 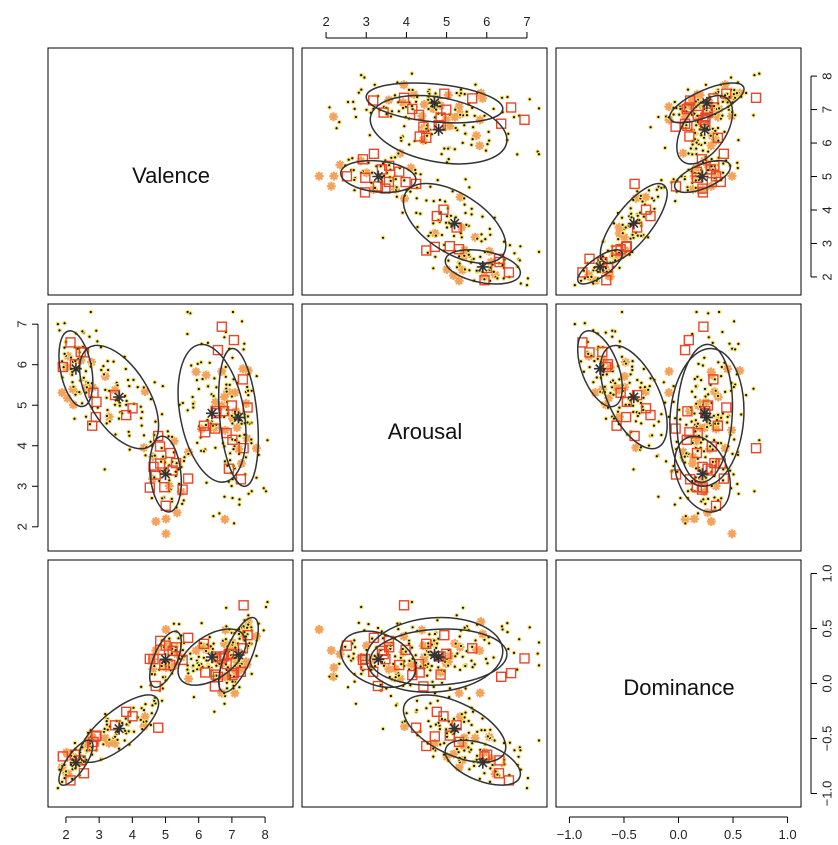 I want to click on panel-dominance-vs-arousal, so click(x=424, y=683).